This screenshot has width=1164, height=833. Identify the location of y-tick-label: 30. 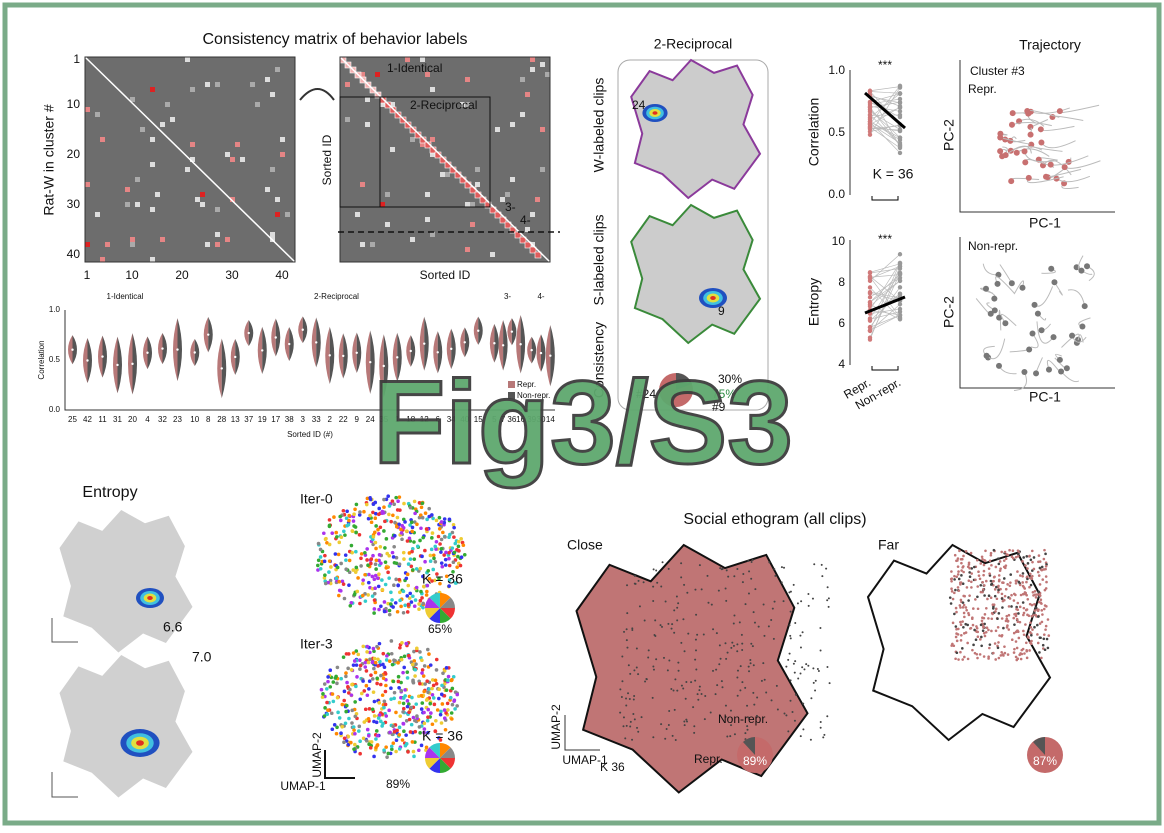
(74, 204).